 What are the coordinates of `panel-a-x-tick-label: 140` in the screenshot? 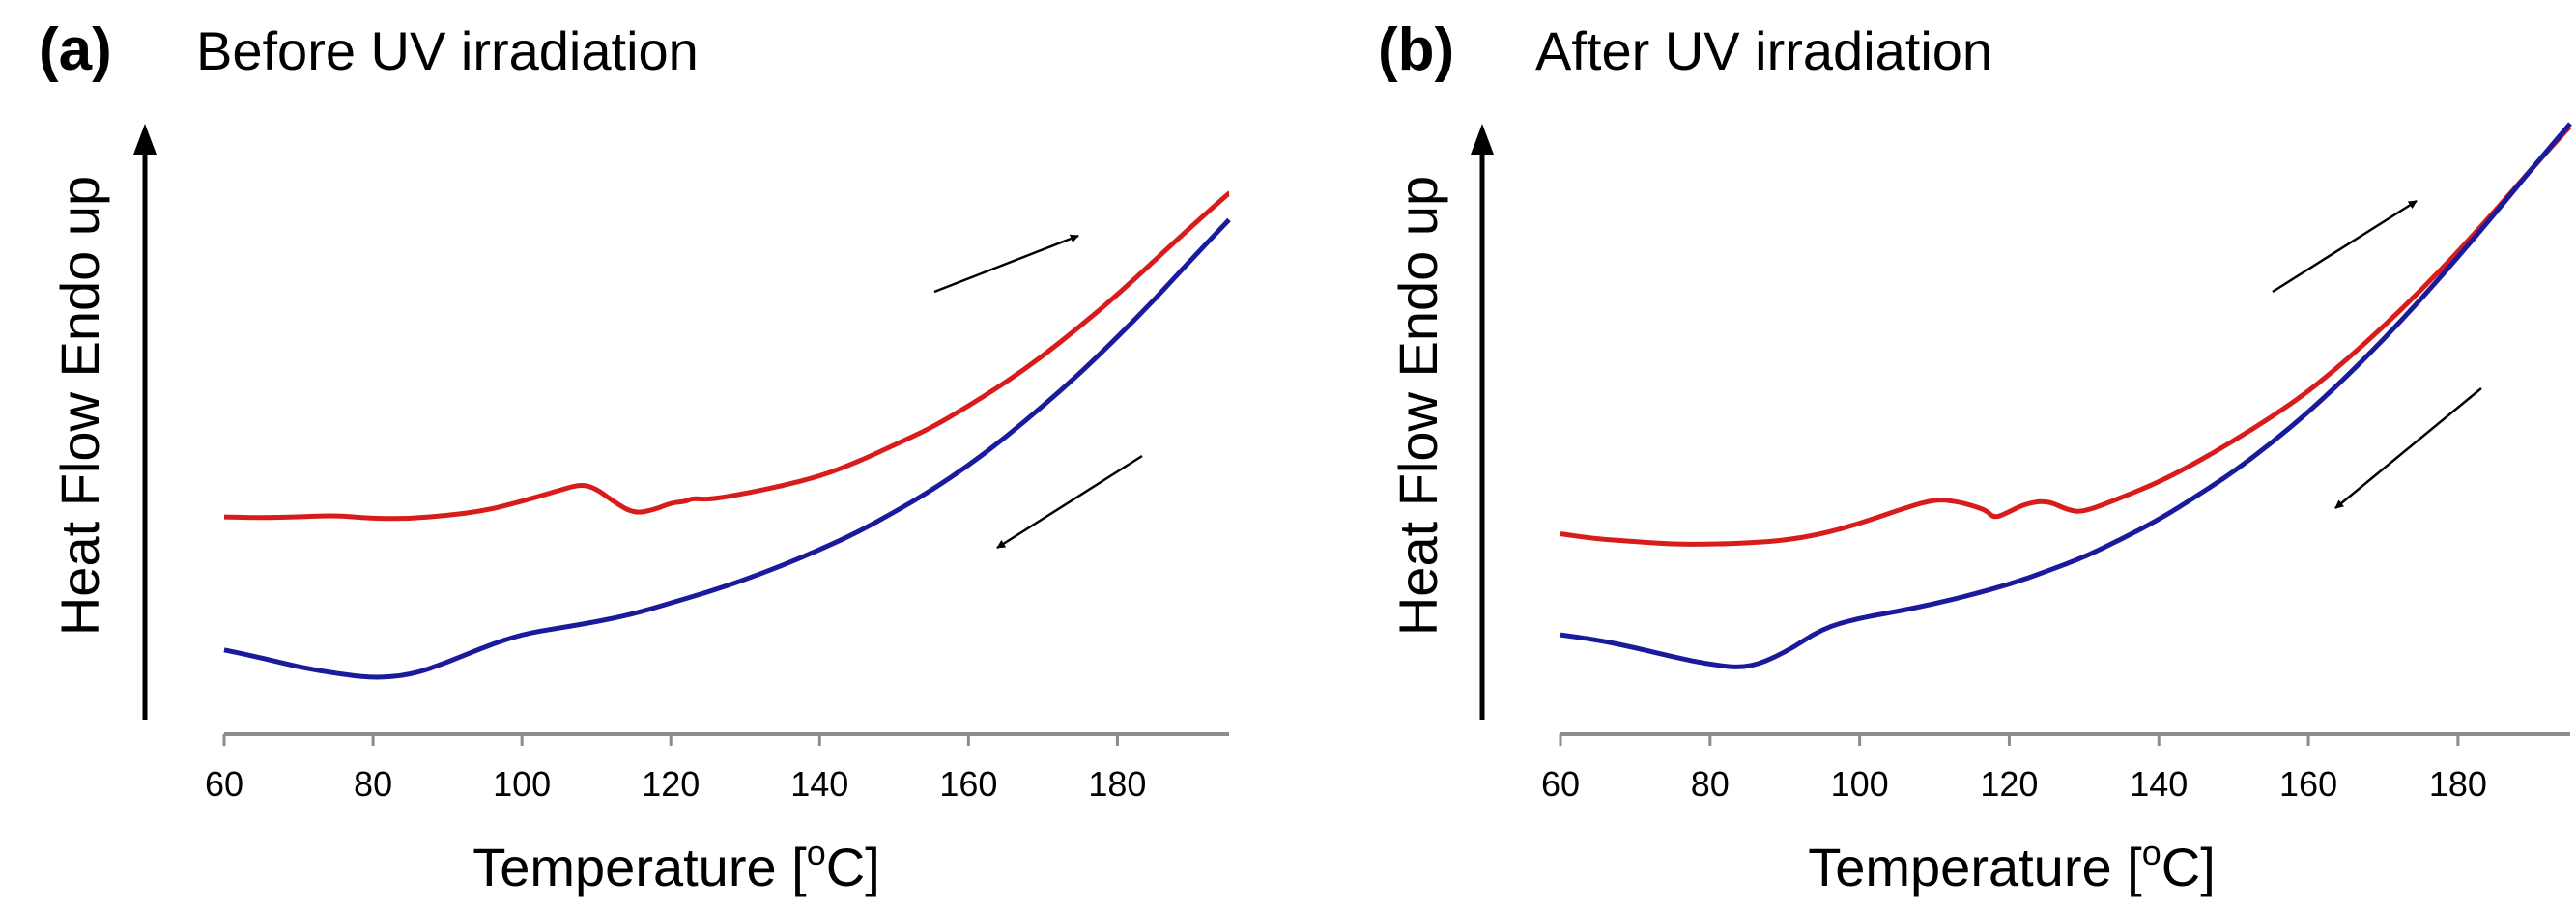 It's located at (819, 784).